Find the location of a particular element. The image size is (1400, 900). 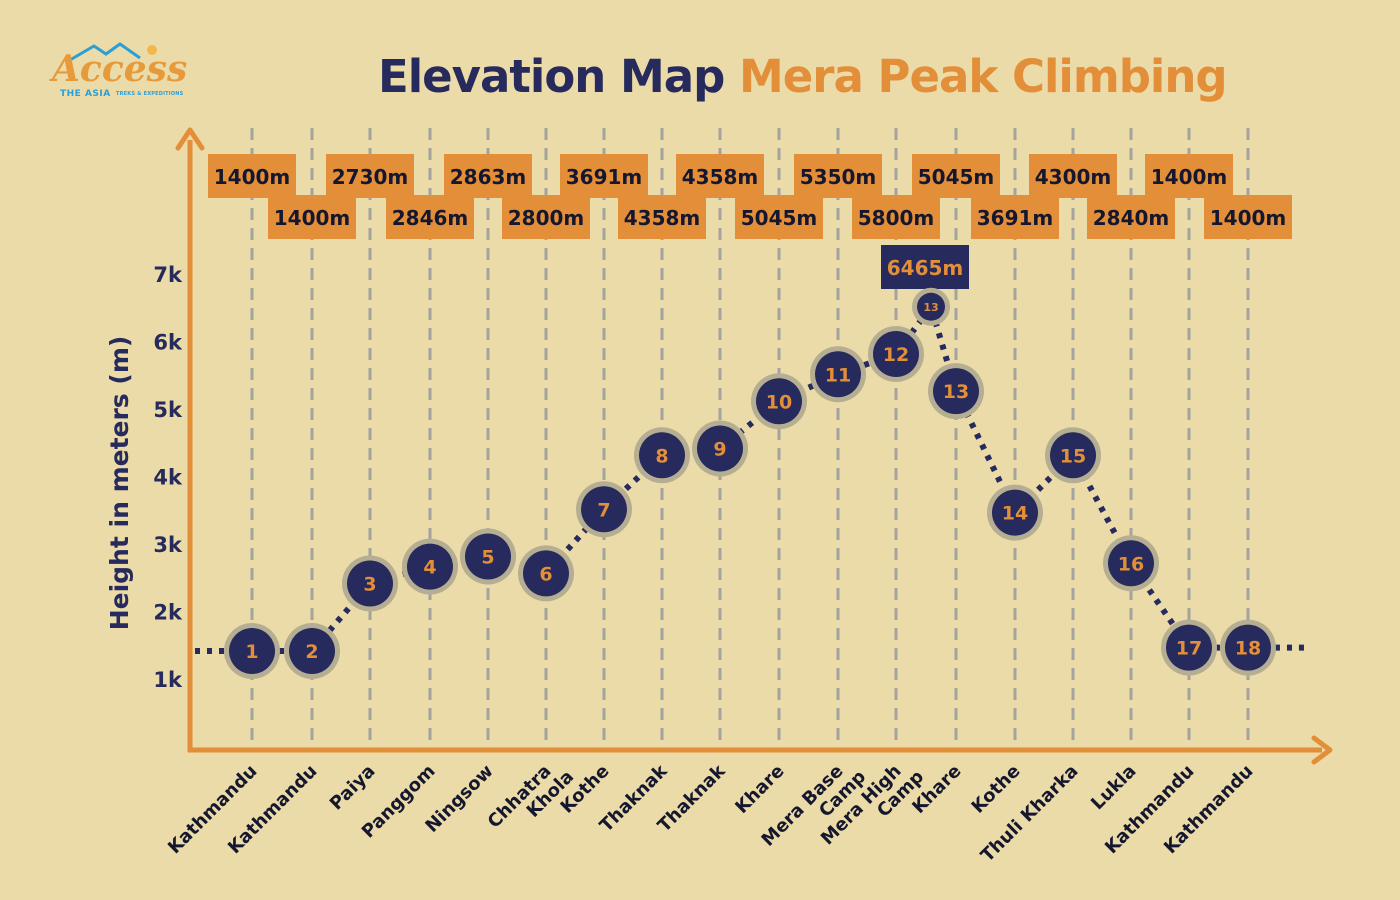

elevation-label-box: 4358m is located at coordinates (662, 217).